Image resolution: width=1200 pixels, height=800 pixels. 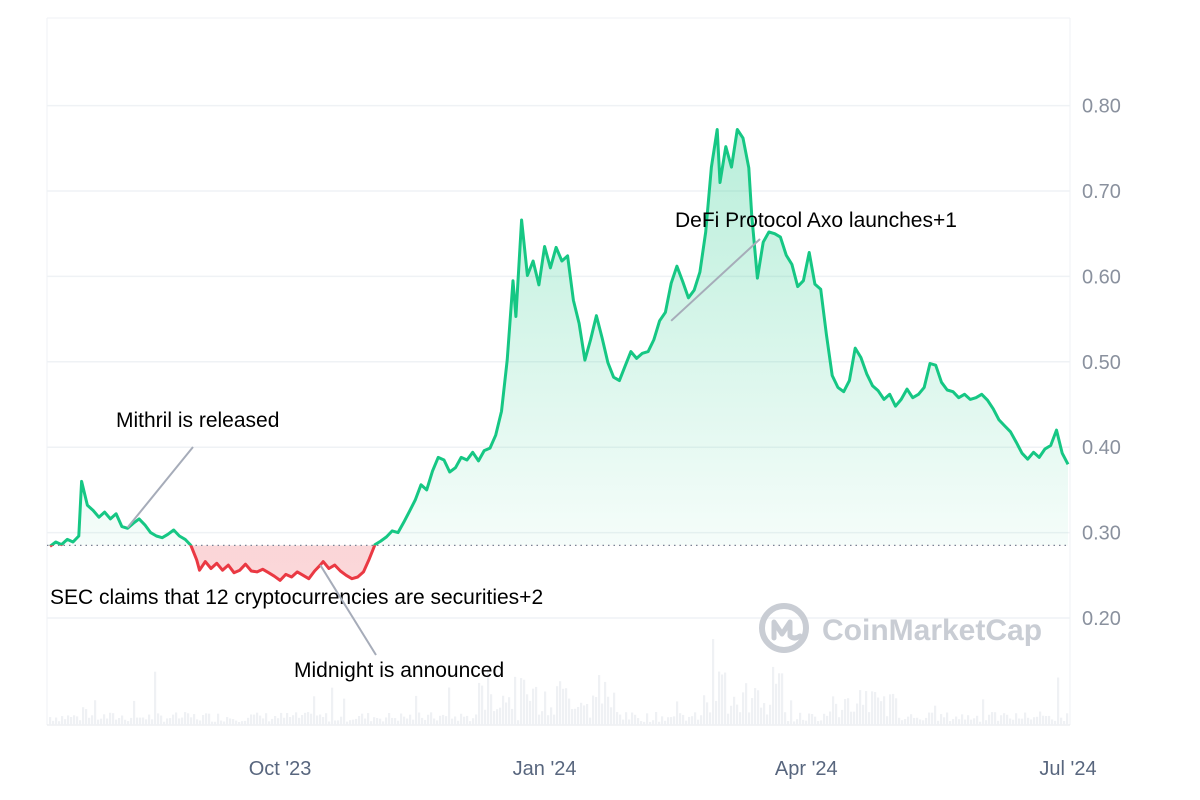 What do you see at coordinates (197, 420) in the screenshot?
I see `annotation-label: Mithril is released` at bounding box center [197, 420].